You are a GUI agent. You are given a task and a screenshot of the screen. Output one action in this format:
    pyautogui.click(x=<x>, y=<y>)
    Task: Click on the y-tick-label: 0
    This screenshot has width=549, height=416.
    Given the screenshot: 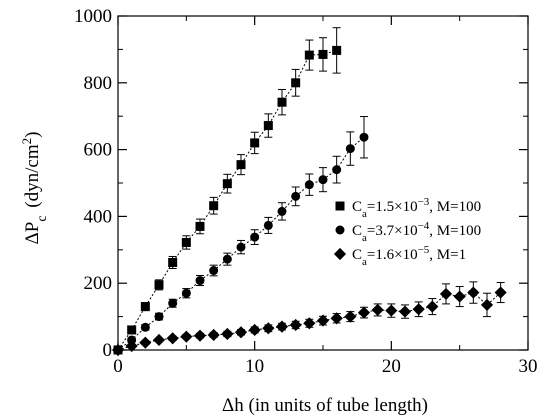 What is the action you would take?
    pyautogui.click(x=108, y=350)
    